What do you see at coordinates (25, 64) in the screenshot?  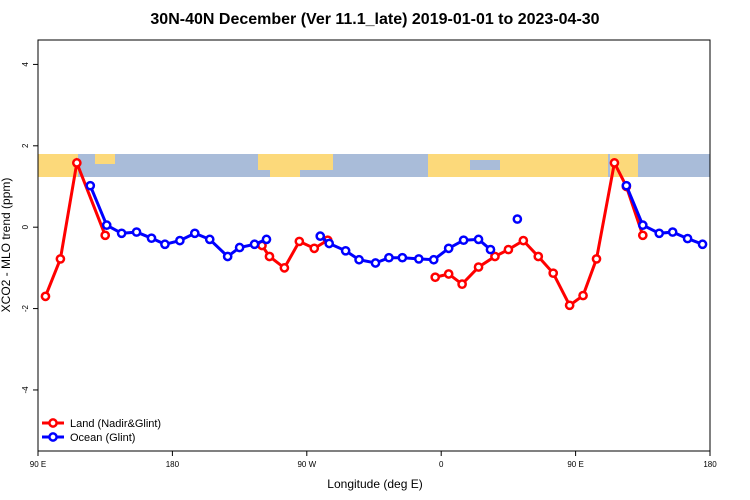 I see `y-tick-label: 4` at bounding box center [25, 64].